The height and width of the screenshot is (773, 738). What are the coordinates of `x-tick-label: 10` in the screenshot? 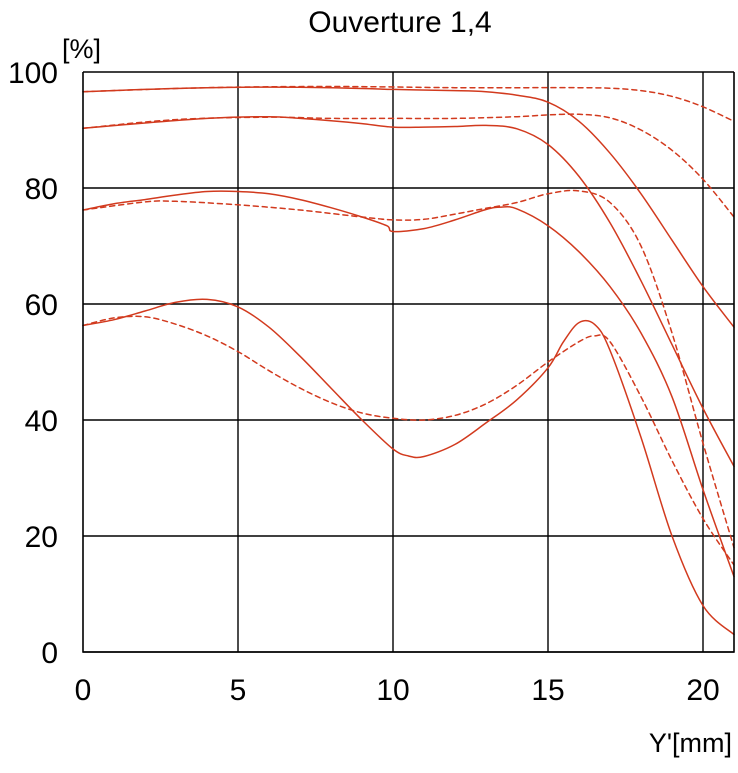 It's located at (392, 690).